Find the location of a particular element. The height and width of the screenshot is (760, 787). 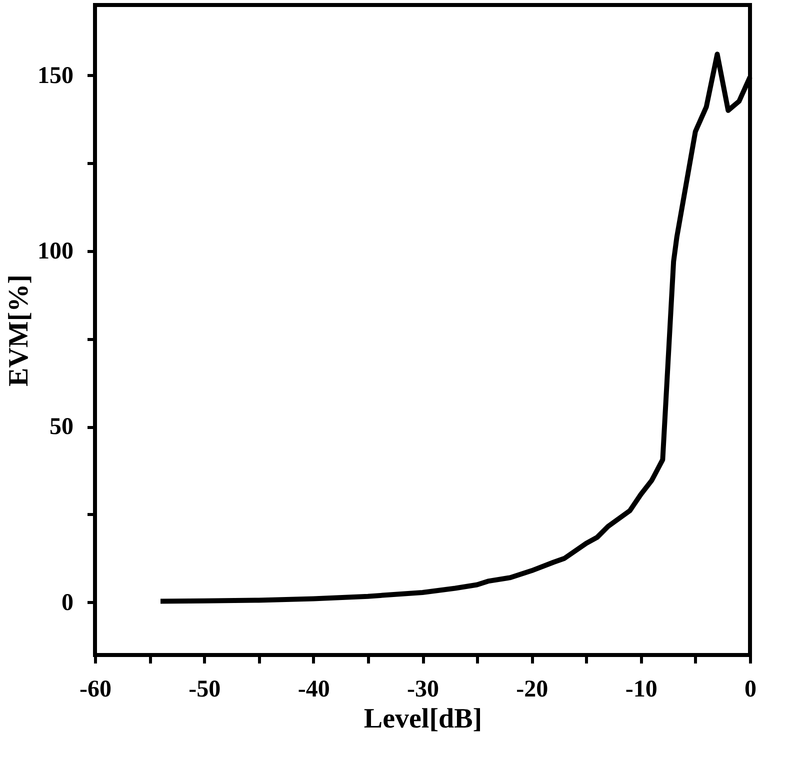

x-tick-label: -40 is located at coordinates (314, 689).